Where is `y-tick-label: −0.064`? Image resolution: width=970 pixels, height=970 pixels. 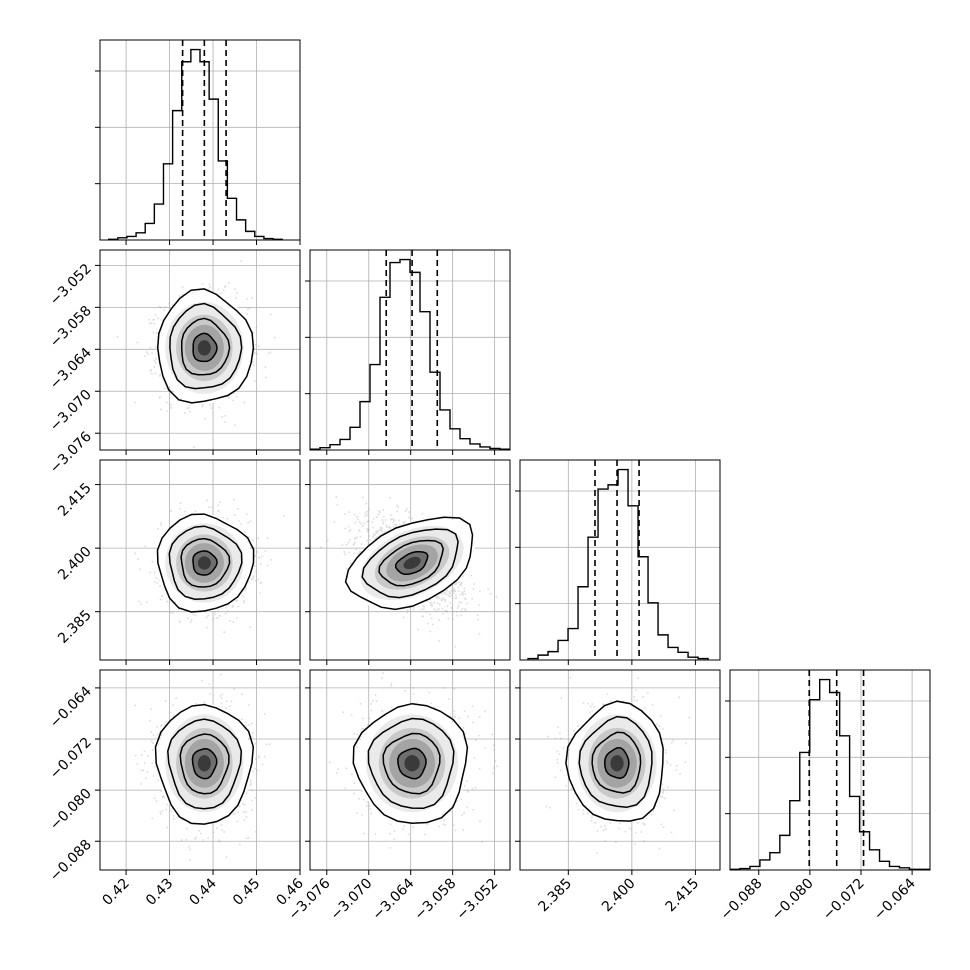
y-tick-label: −0.064 is located at coordinates (71, 707).